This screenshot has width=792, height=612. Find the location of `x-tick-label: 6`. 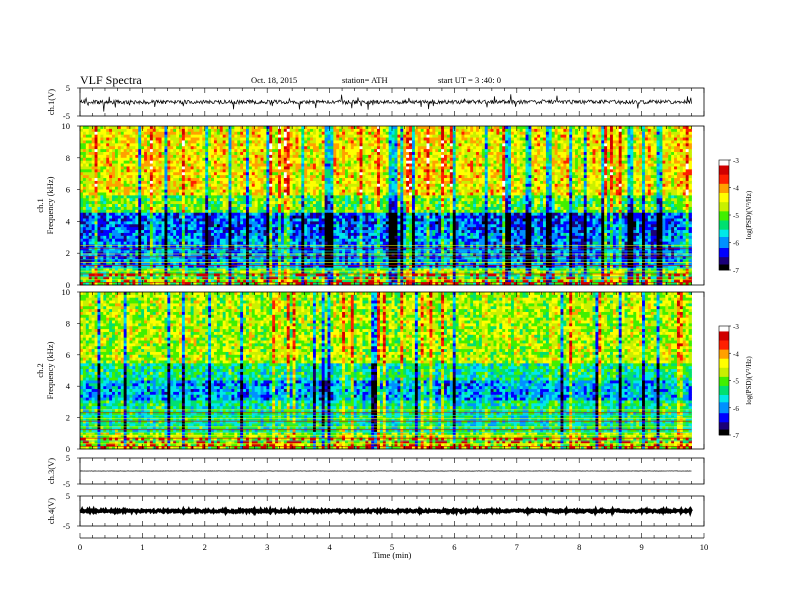

x-tick-label: 6 is located at coordinates (454, 547).